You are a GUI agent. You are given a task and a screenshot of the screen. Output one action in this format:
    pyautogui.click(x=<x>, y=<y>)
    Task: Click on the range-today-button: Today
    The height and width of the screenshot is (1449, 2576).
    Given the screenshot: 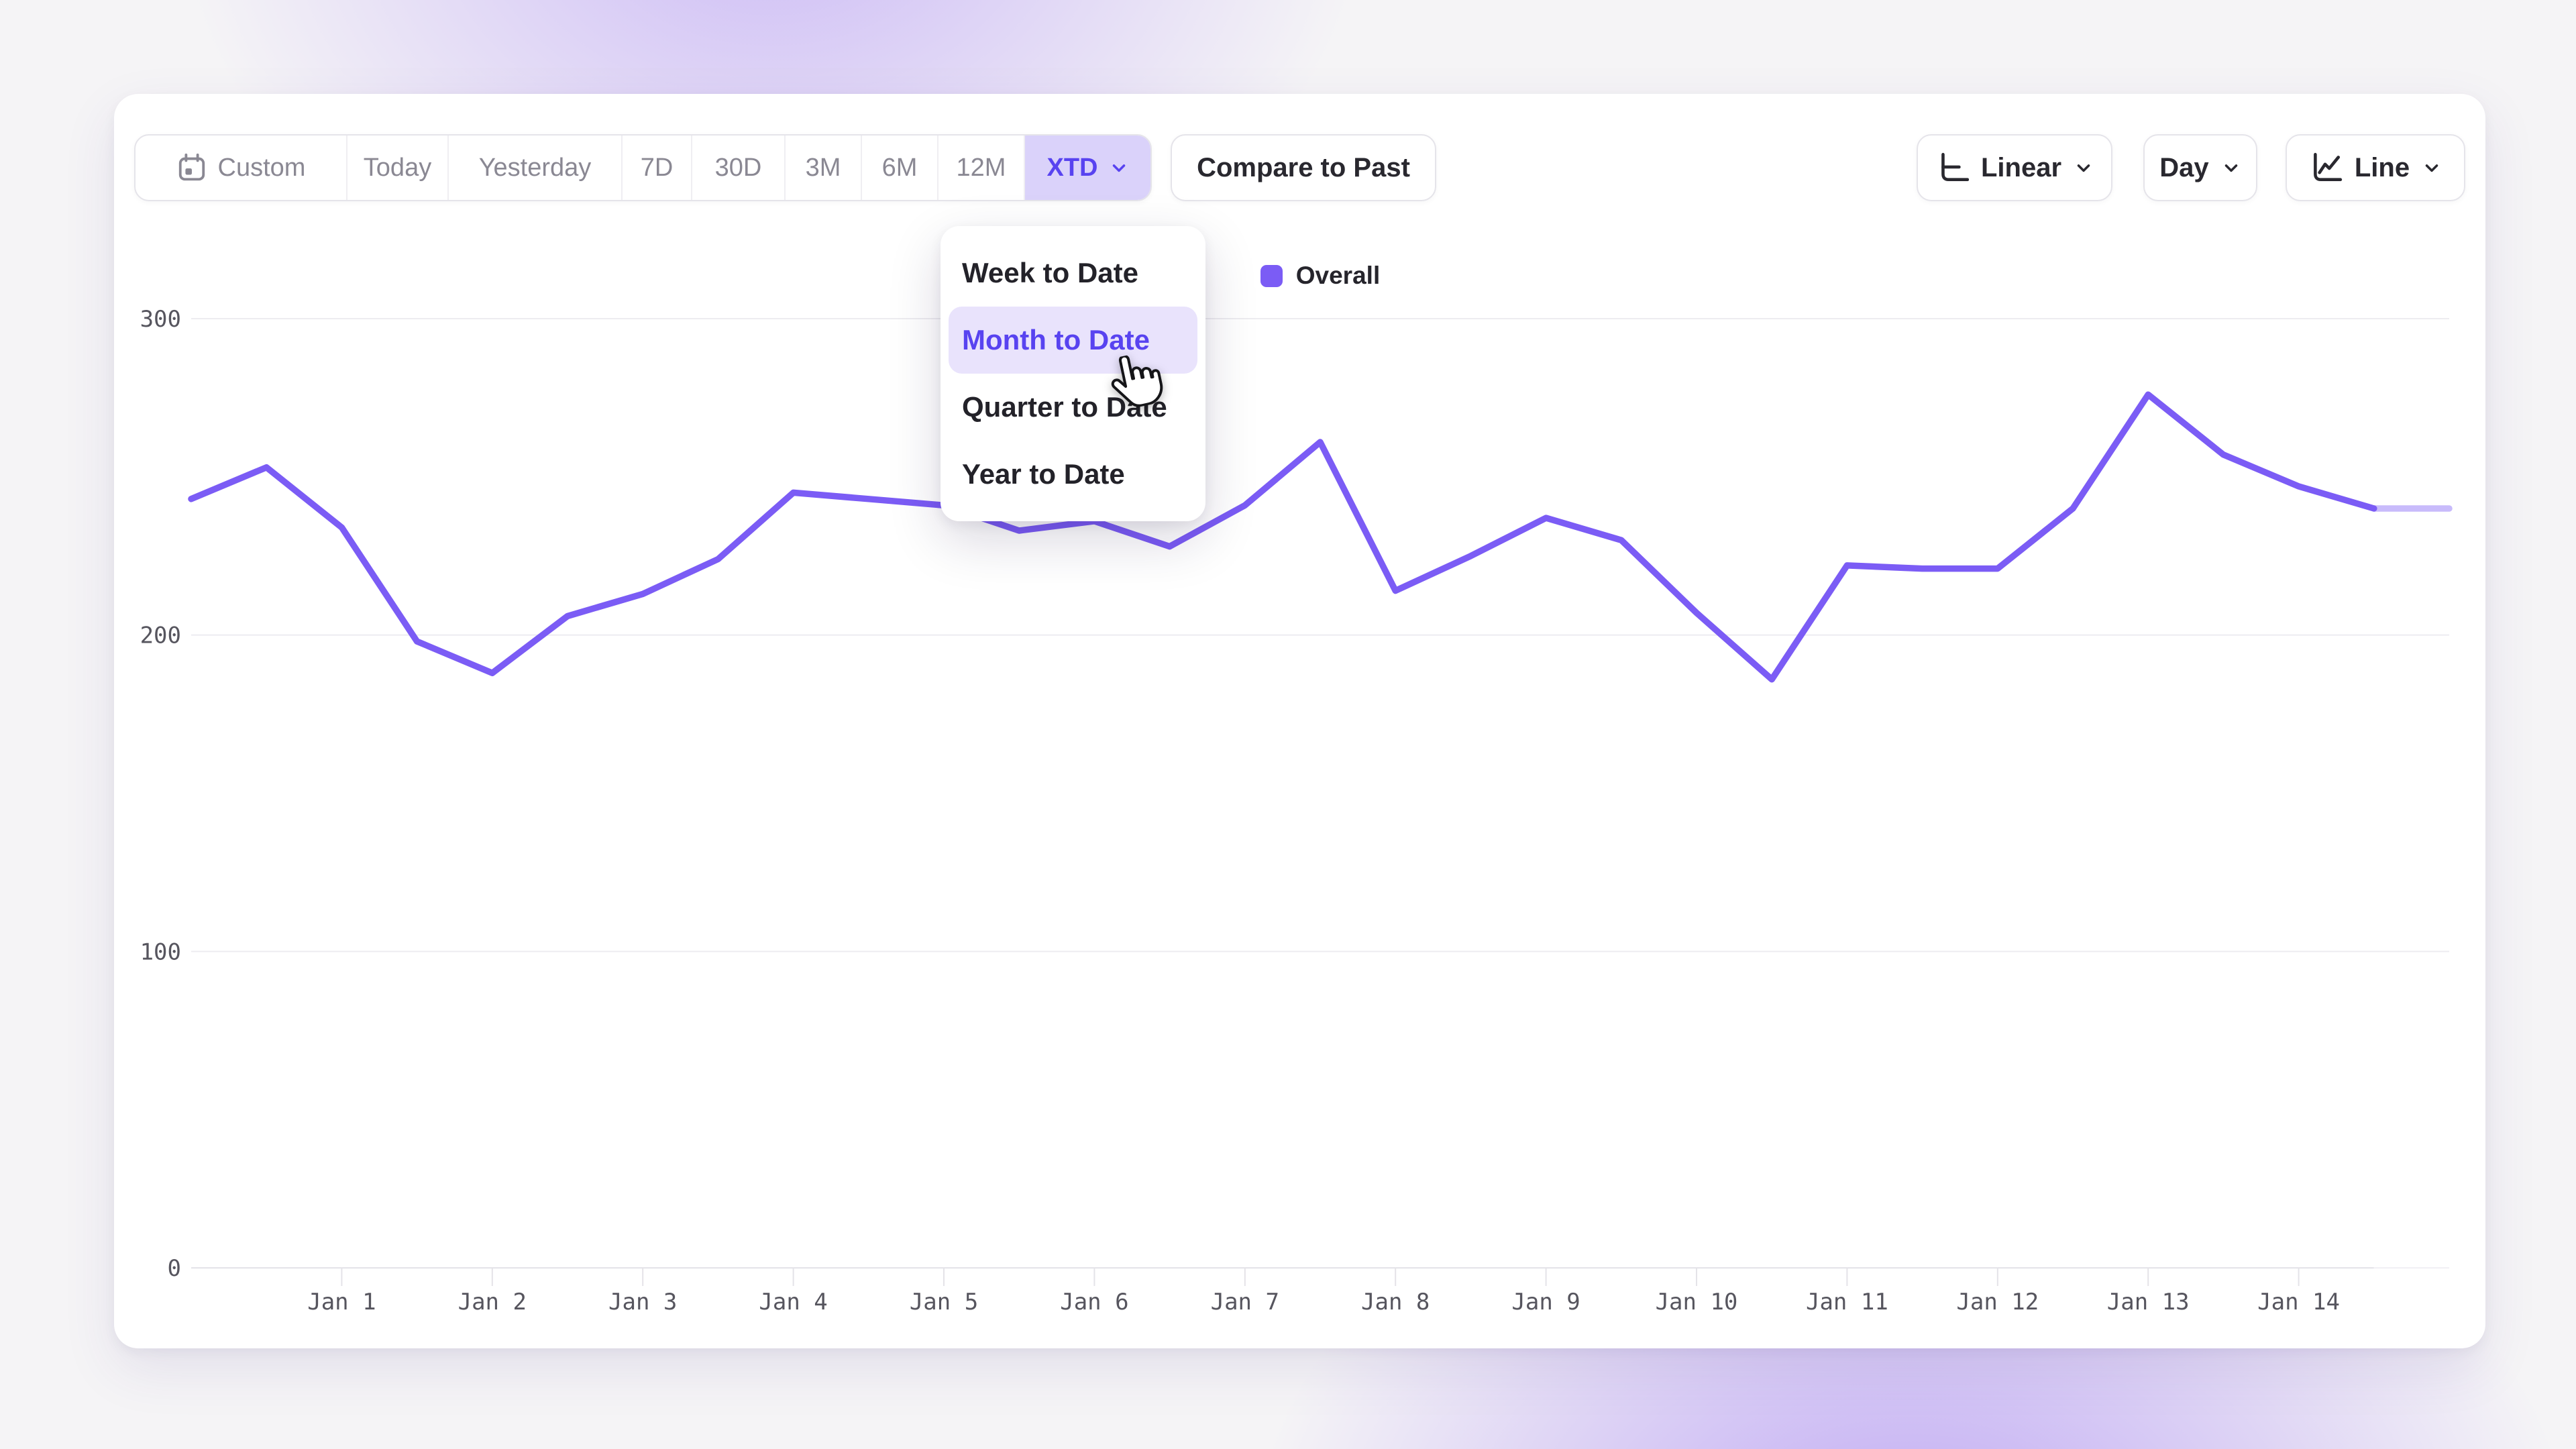 What is the action you would take?
    pyautogui.click(x=396, y=168)
    